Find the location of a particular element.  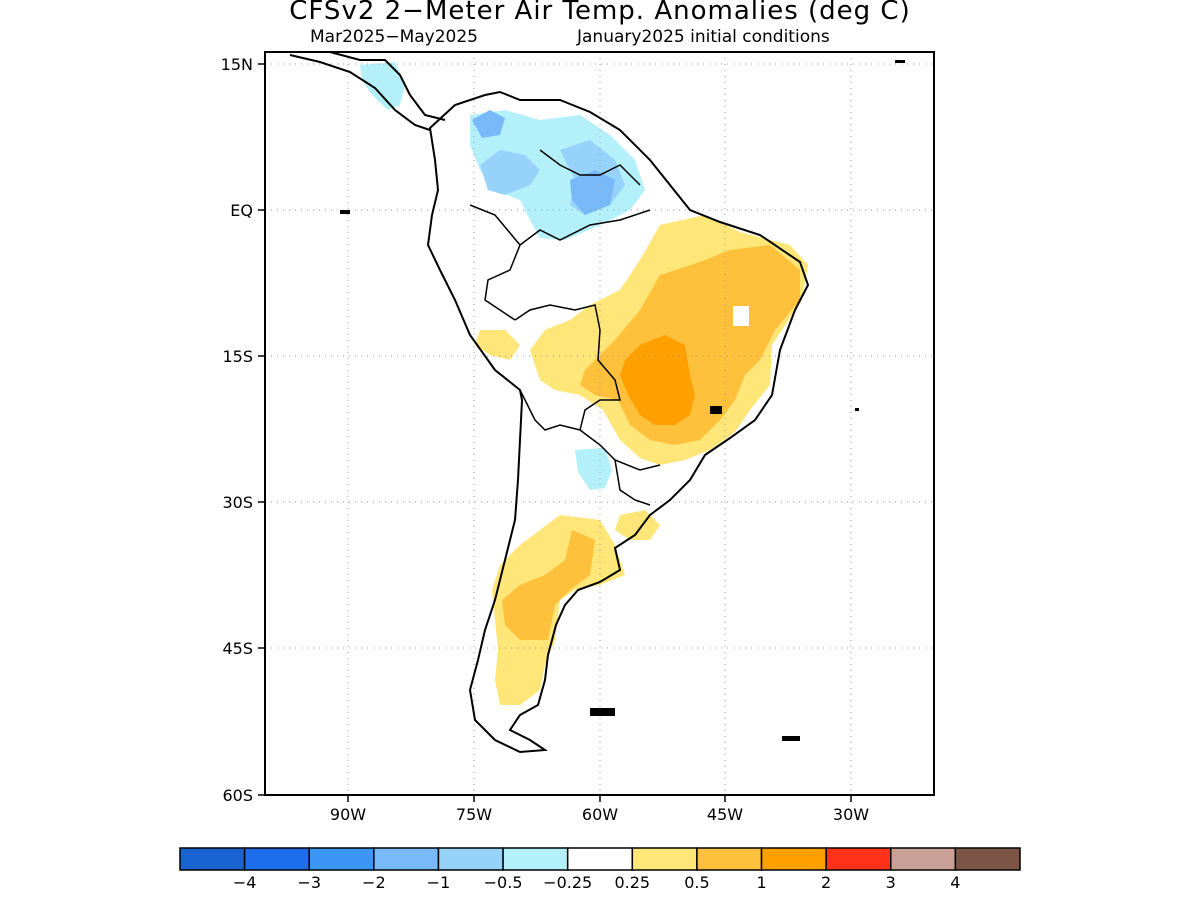

uruguay-warm-0.5 is located at coordinates (637, 525).